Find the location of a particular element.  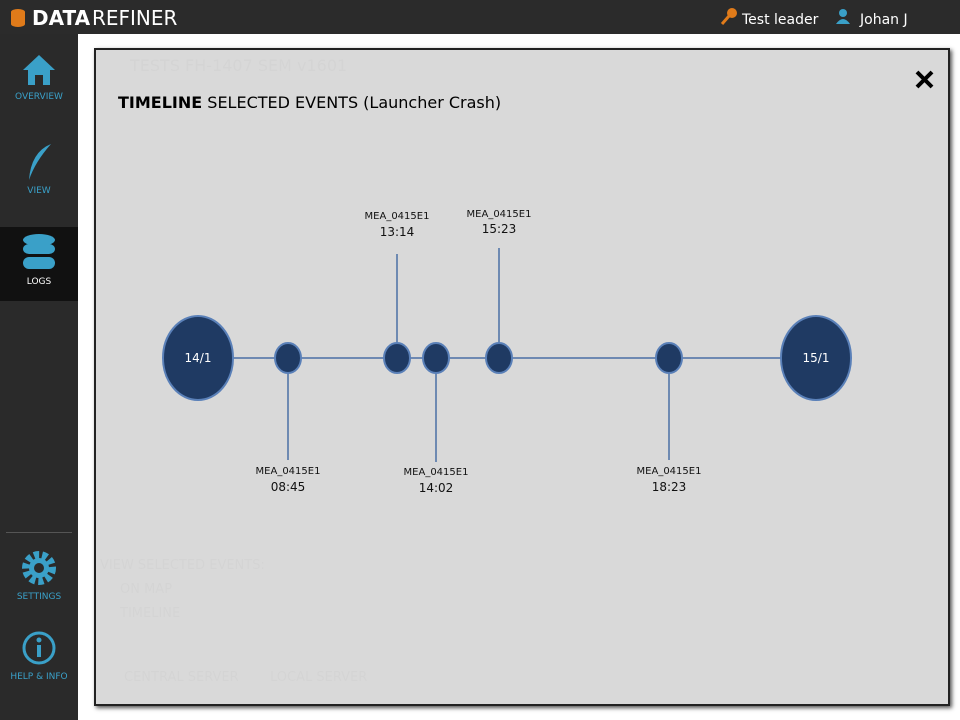

nav-label: HELP & INFO is located at coordinates (39, 677).